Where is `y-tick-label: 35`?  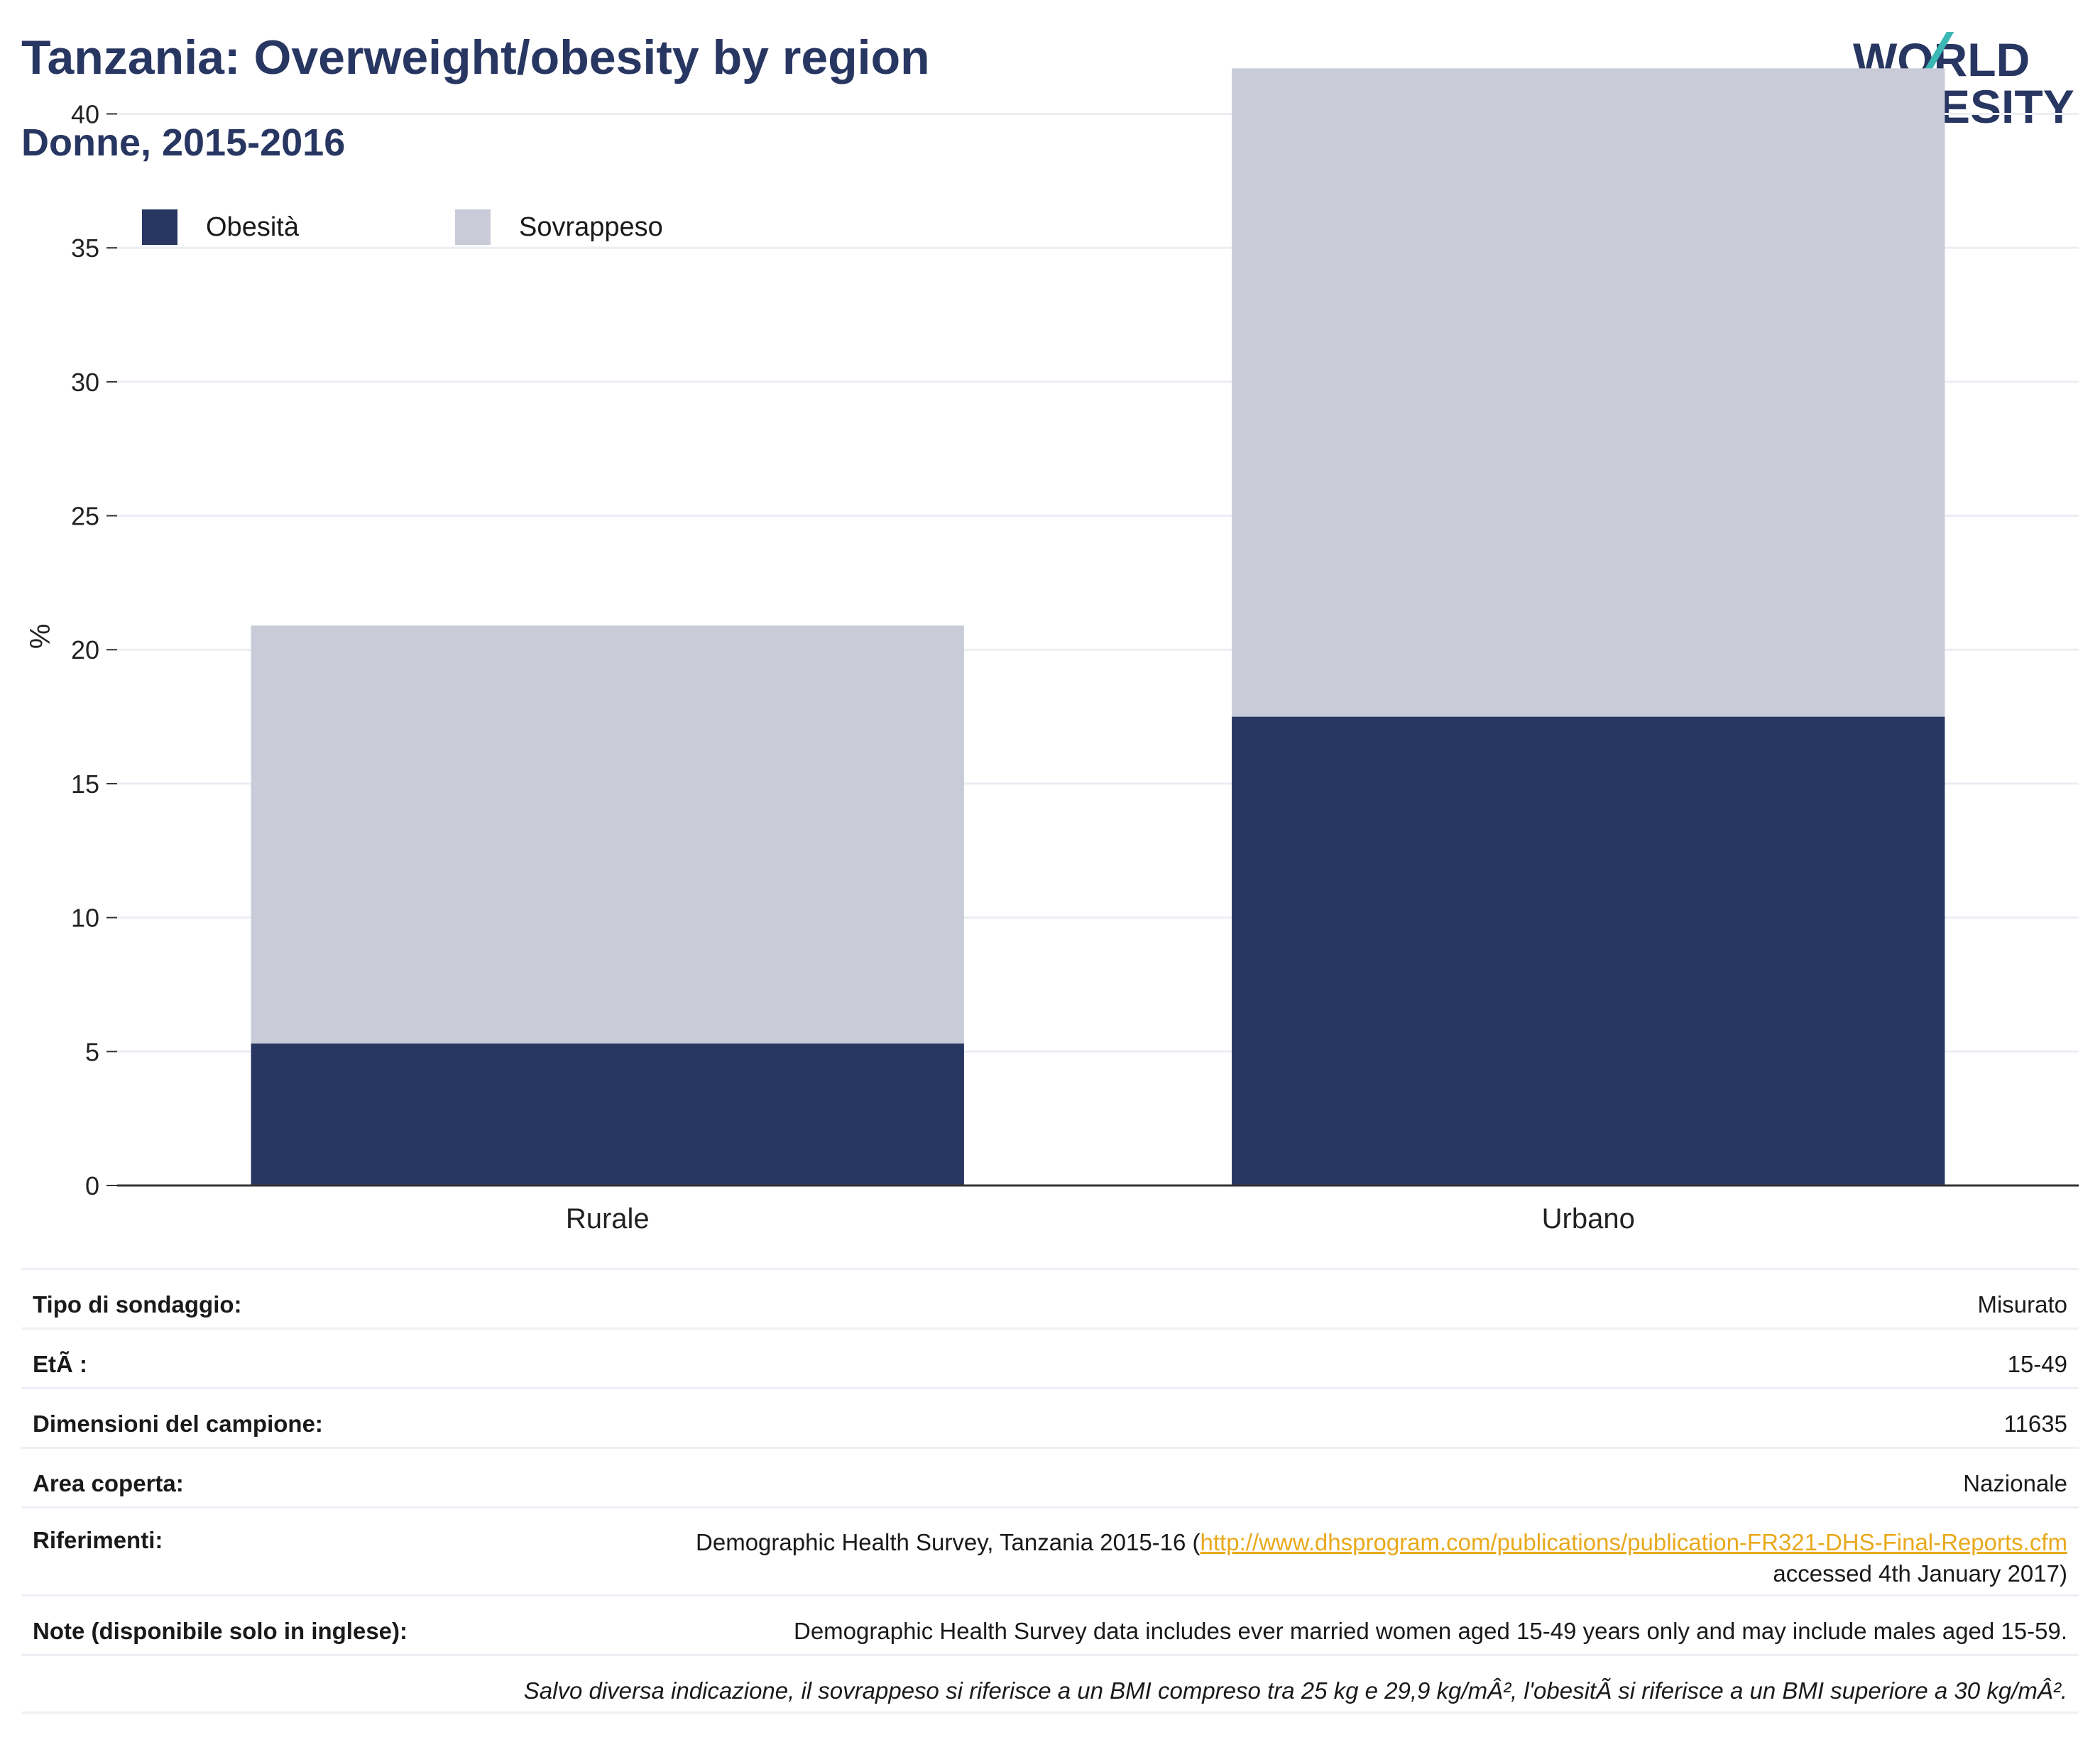 y-tick-label: 35 is located at coordinates (85, 248).